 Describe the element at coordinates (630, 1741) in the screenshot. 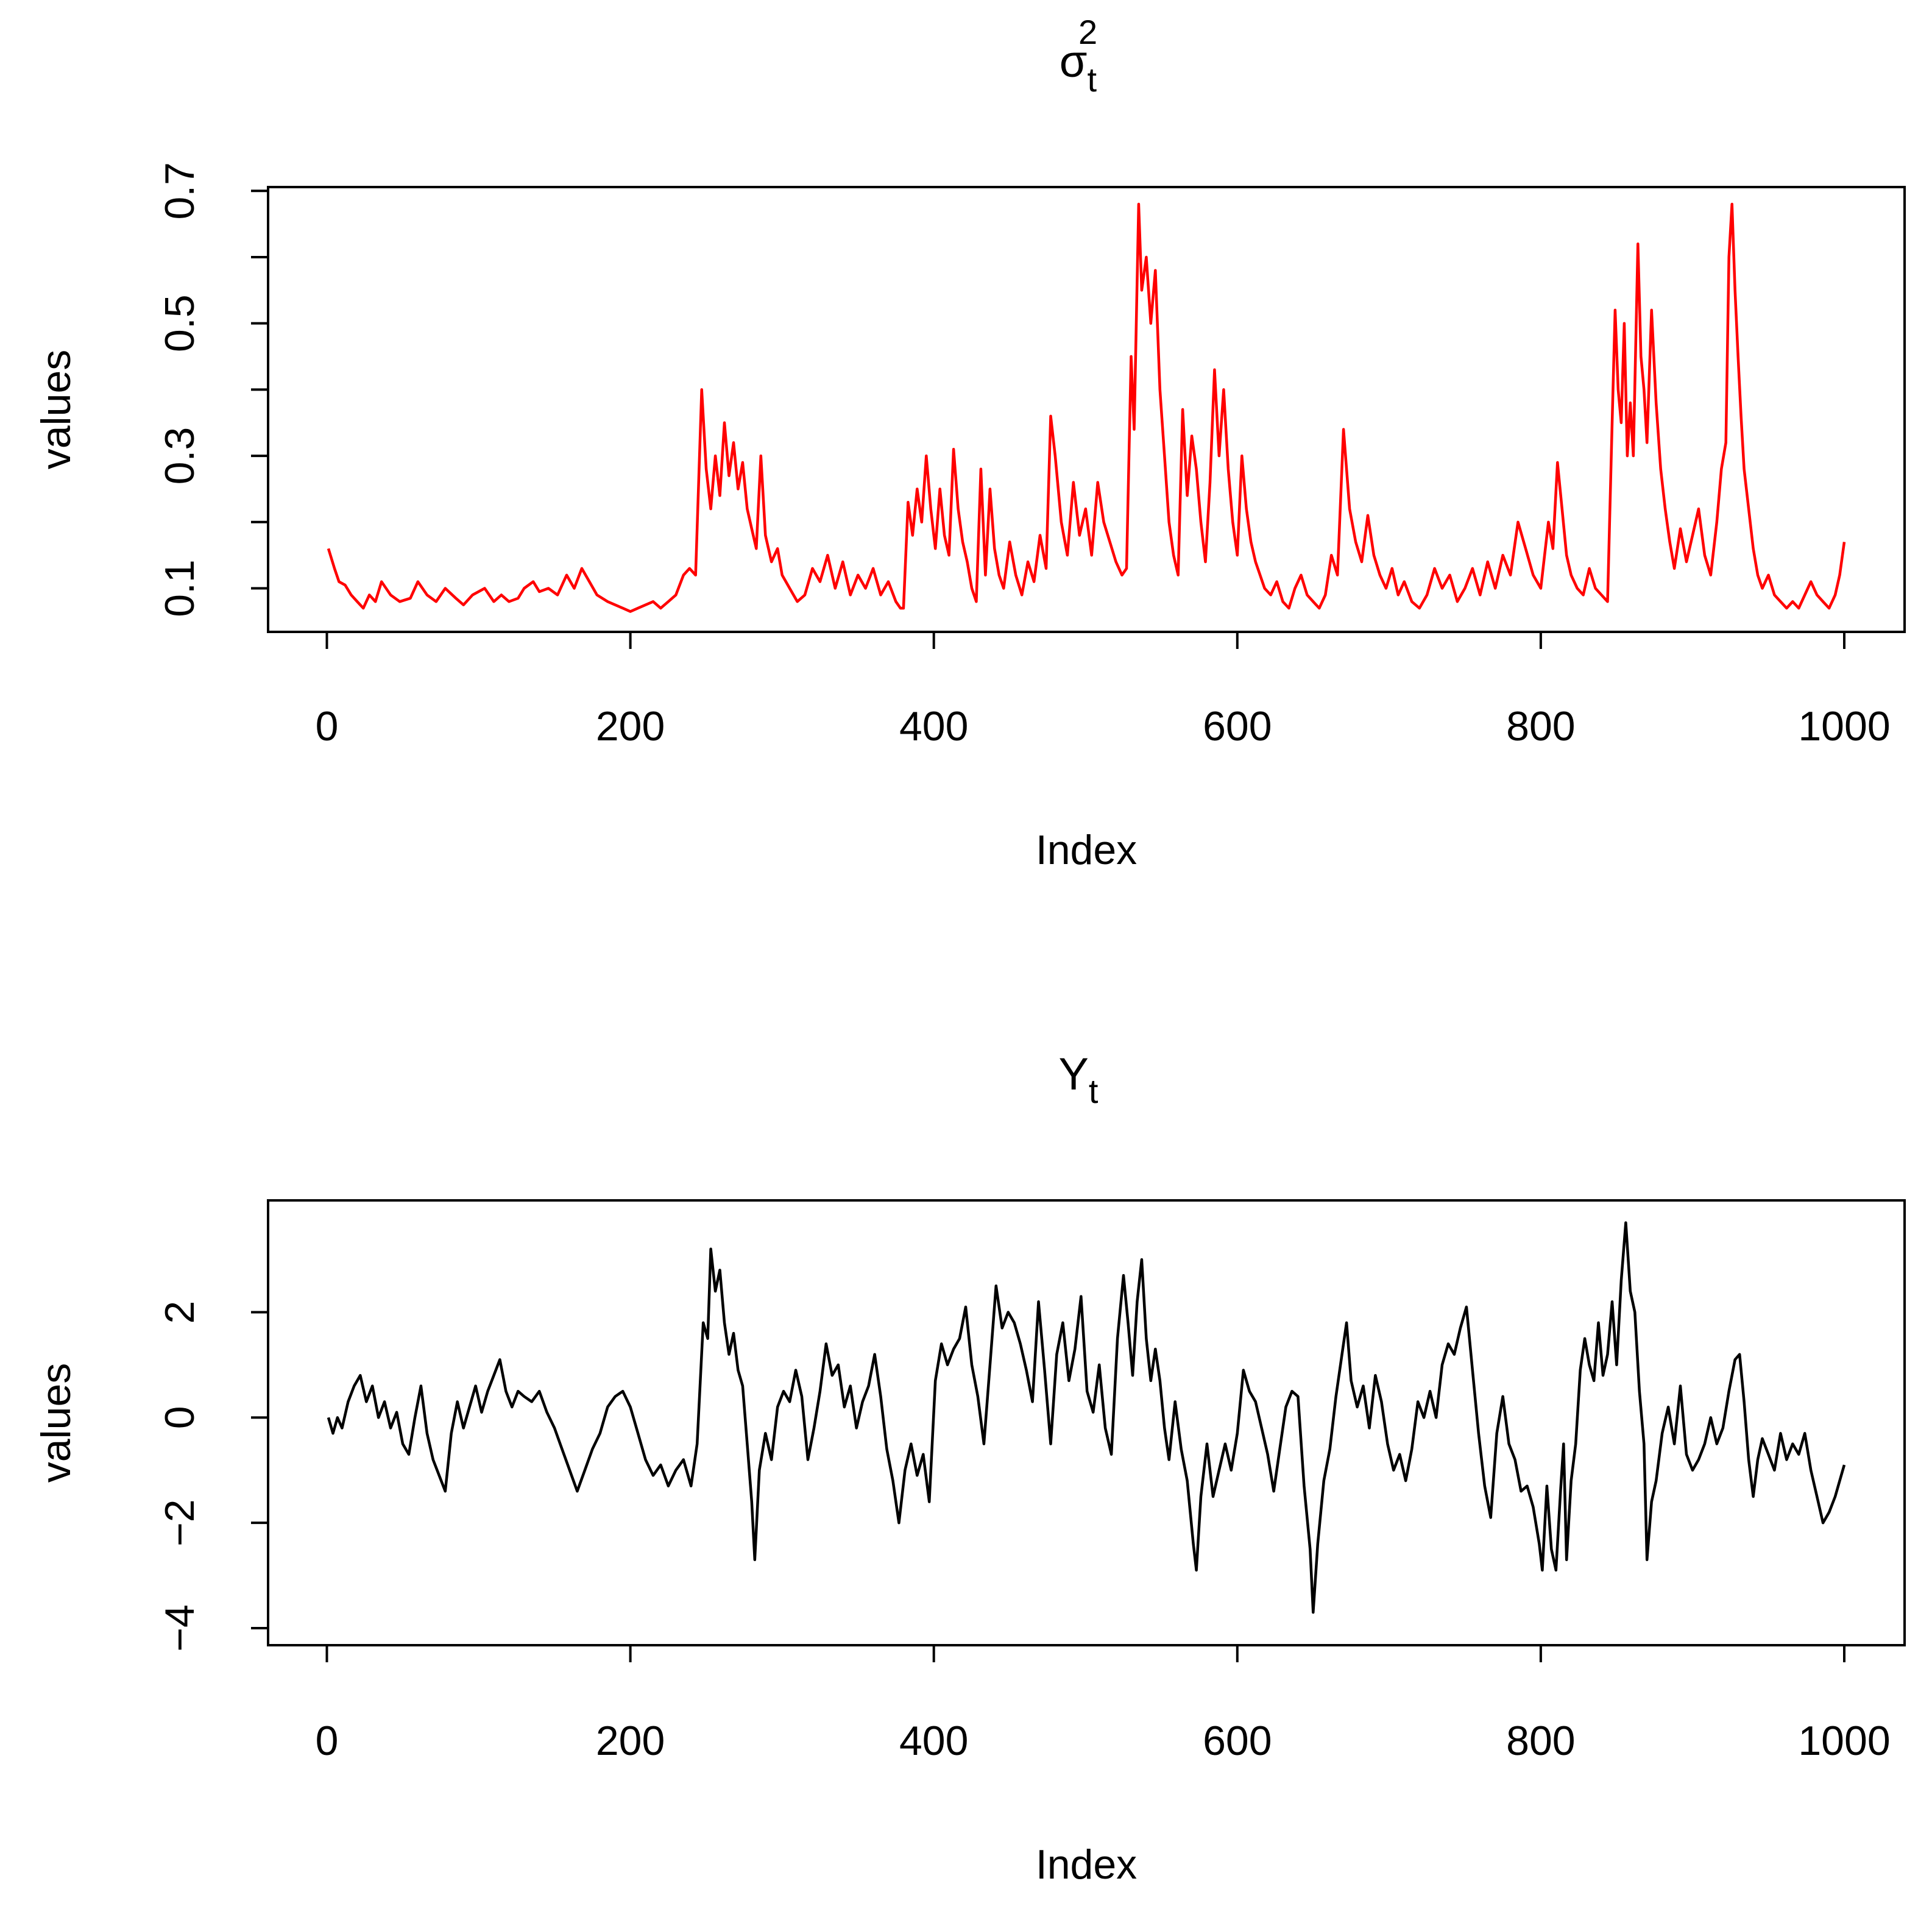

I see `panel-y-x-tick-label: 200` at that location.